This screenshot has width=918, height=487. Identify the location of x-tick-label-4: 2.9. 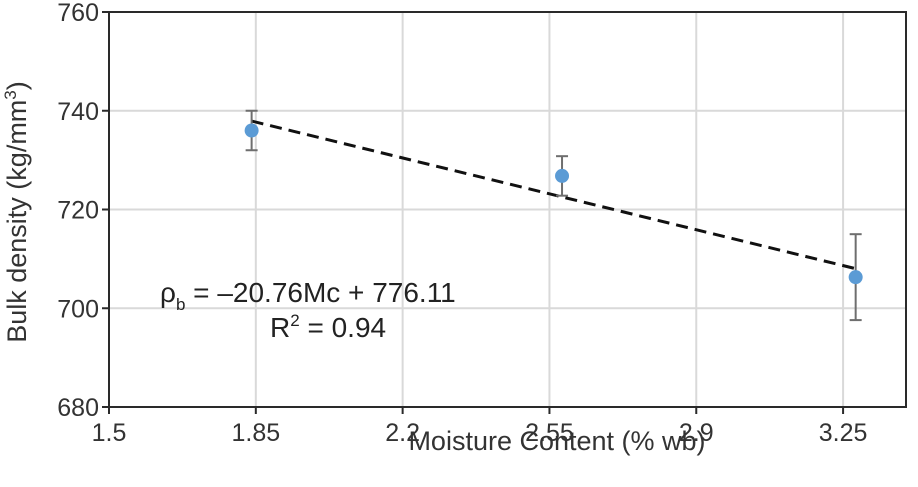
(696, 433).